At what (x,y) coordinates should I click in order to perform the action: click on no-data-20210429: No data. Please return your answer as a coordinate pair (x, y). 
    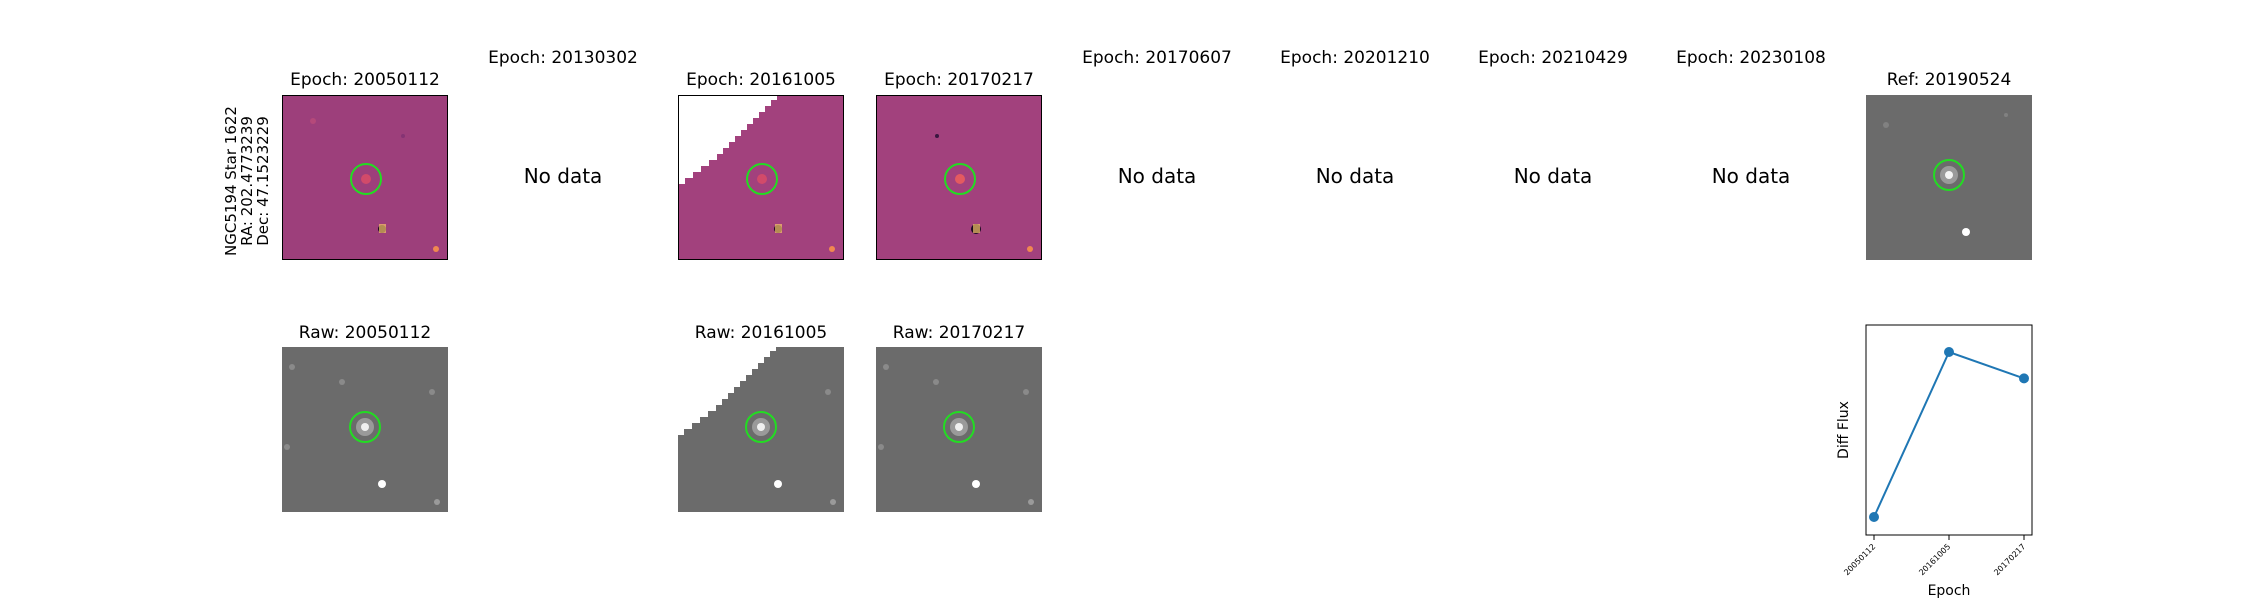
    Looking at the image, I should click on (1553, 176).